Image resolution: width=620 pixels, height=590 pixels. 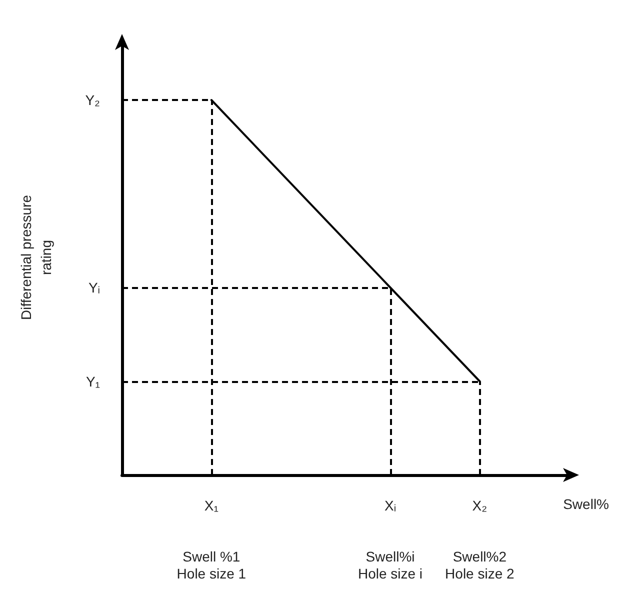 I want to click on category-label: Xᵢ Swell%i Hole size i, so click(x=390, y=540).